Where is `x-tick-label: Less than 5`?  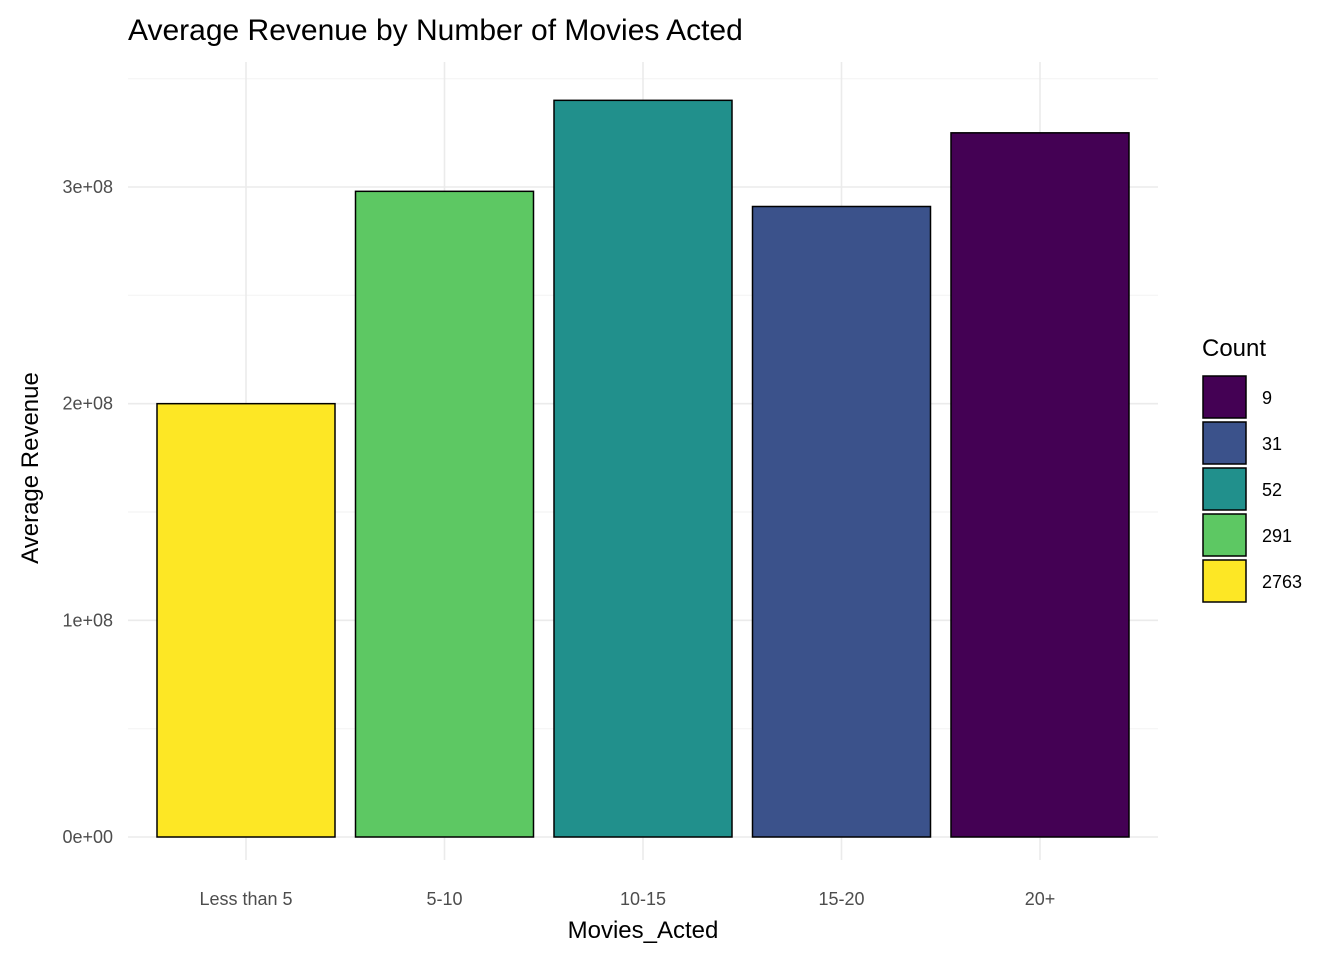 x-tick-label: Less than 5 is located at coordinates (245, 899).